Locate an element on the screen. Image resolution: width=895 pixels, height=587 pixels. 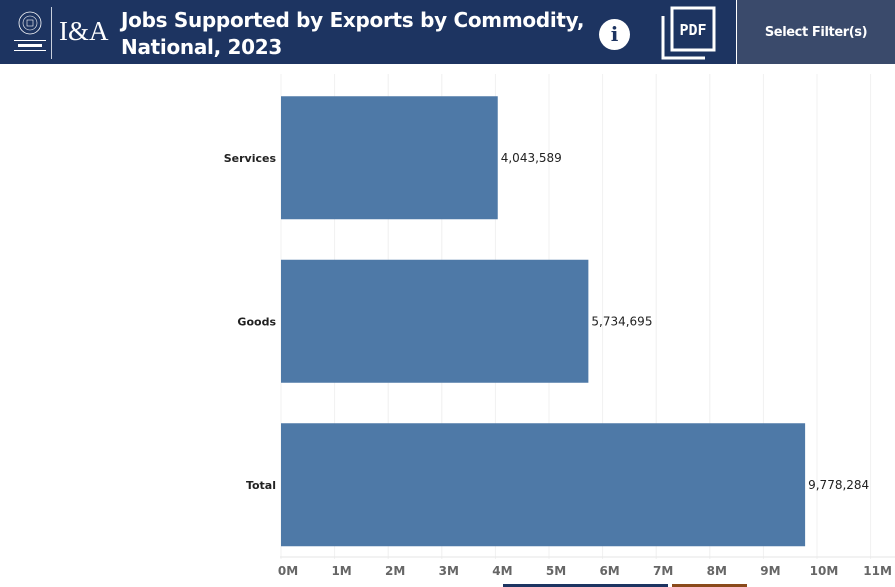
x-tick-label: 11M is located at coordinates (877, 571).